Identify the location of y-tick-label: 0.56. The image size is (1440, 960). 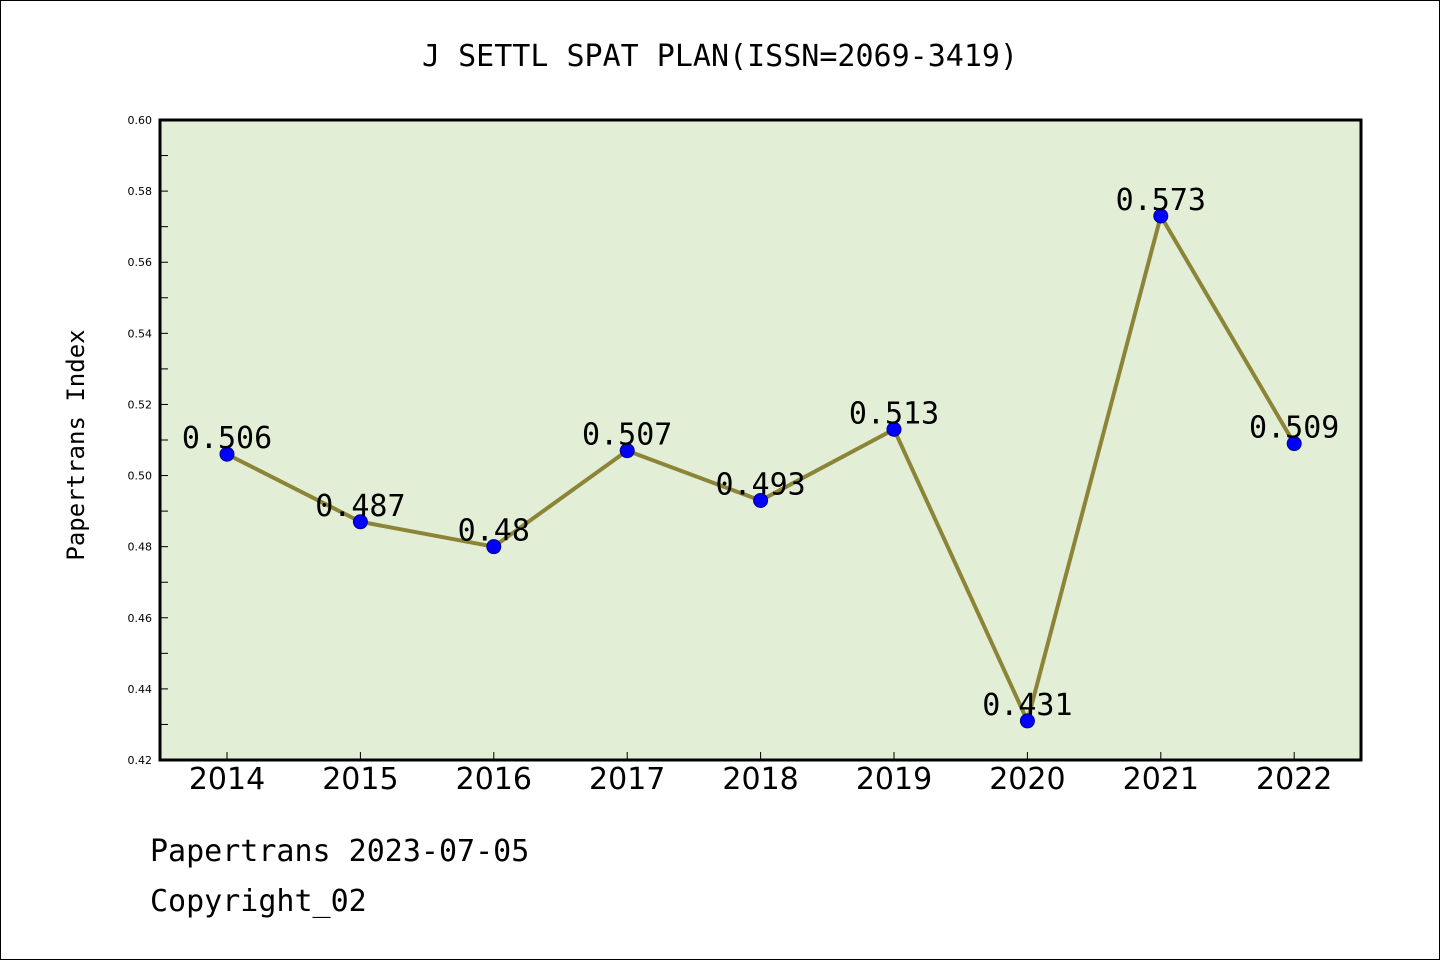
(140, 262).